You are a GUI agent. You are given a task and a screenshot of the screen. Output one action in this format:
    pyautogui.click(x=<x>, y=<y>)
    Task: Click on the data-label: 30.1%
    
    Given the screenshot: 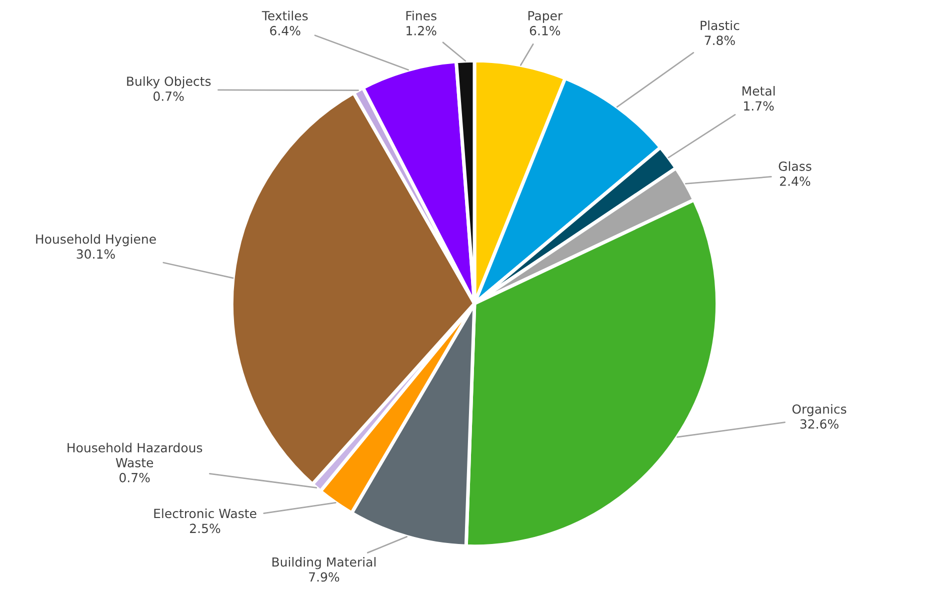 What is the action you would take?
    pyautogui.click(x=95, y=254)
    